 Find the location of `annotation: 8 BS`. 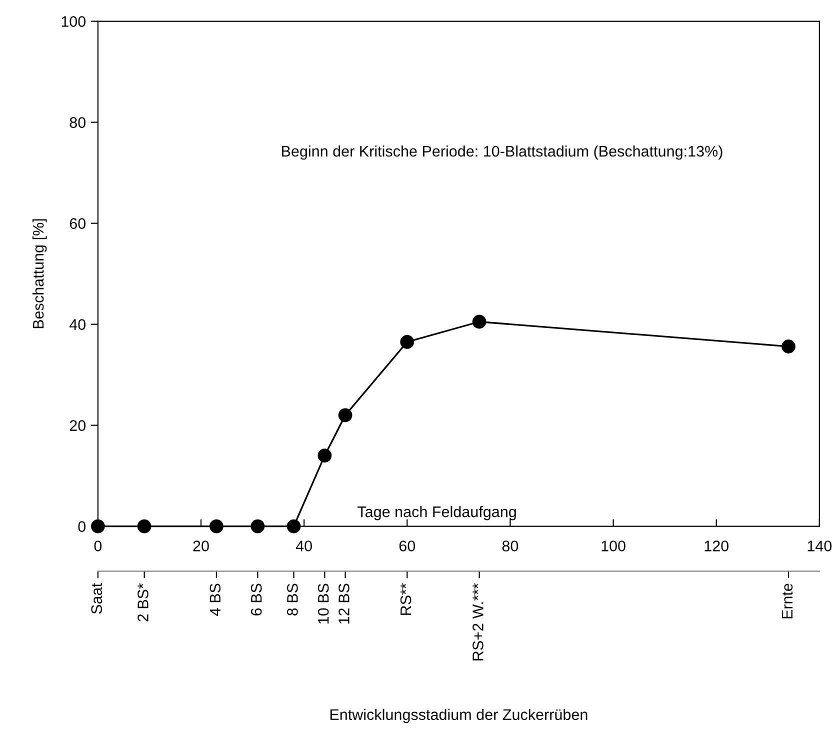

annotation: 8 BS is located at coordinates (292, 600).